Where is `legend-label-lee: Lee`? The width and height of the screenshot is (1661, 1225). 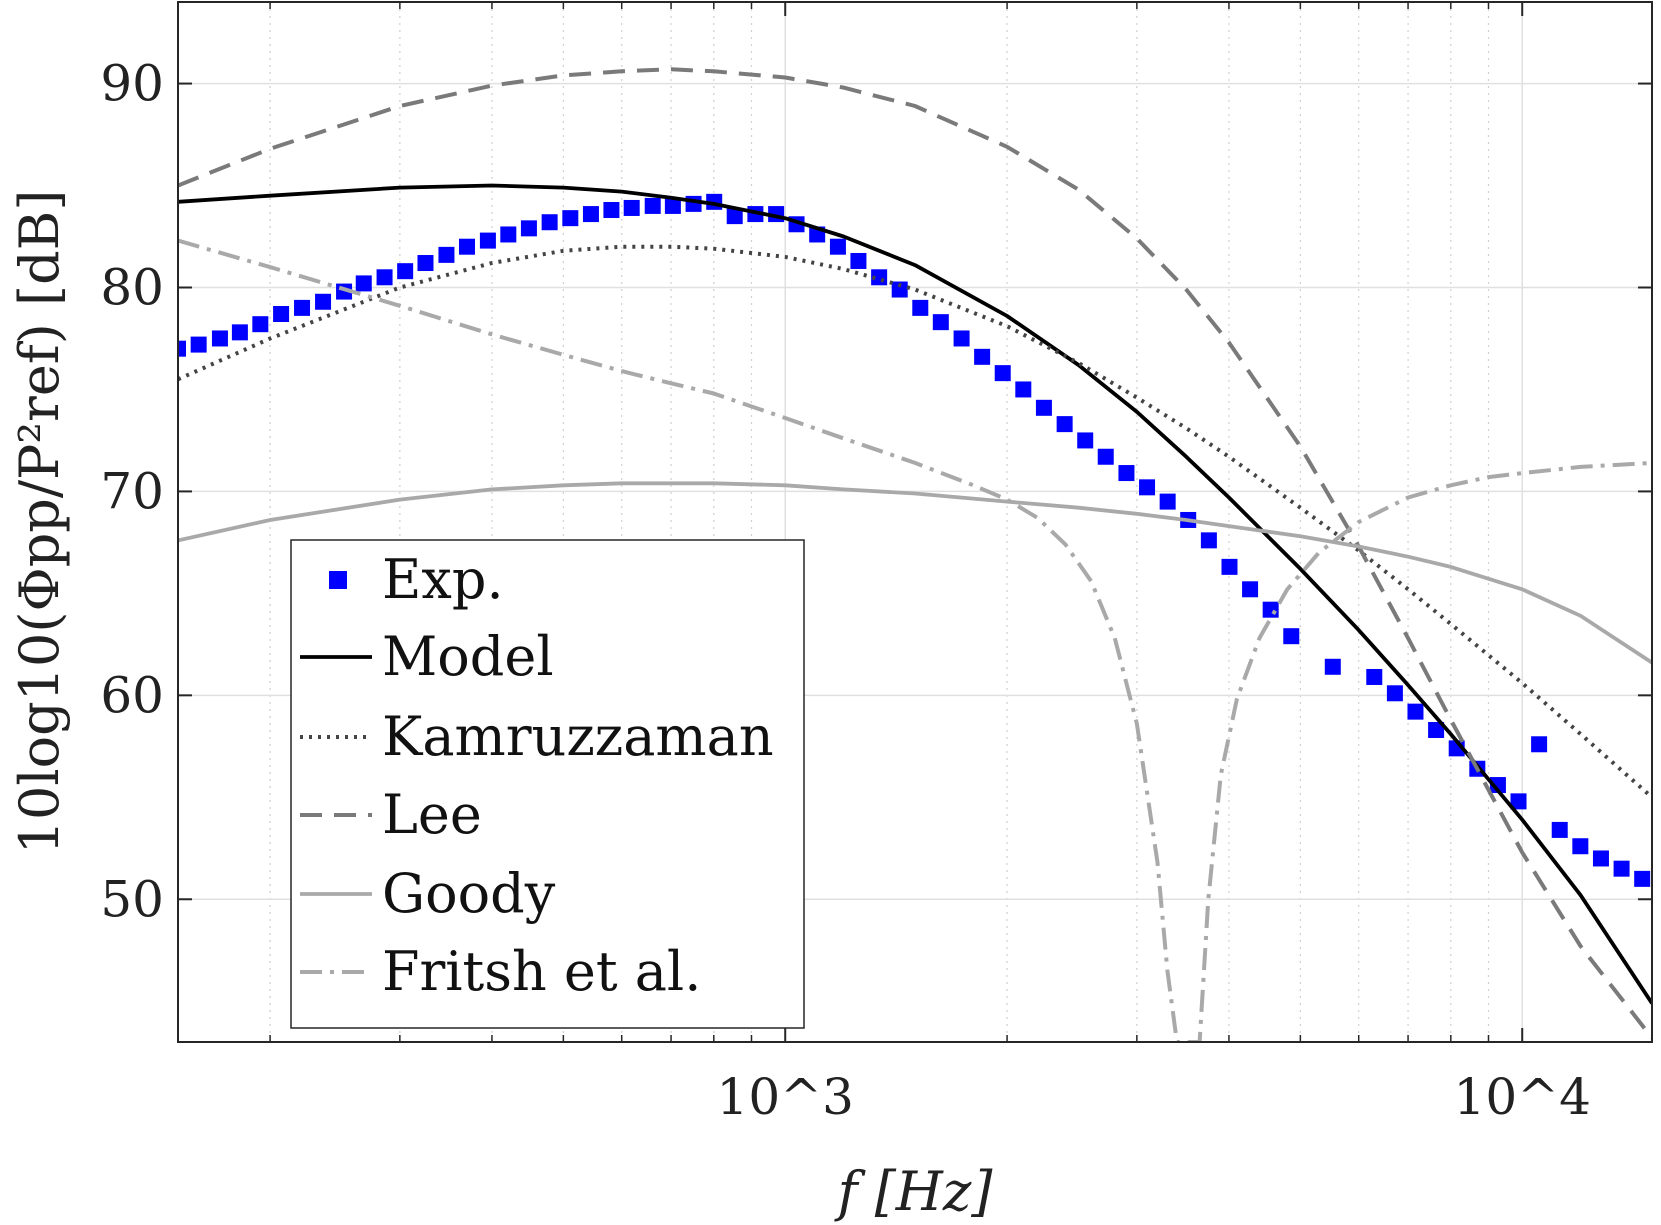 legend-label-lee: Lee is located at coordinates (432, 814).